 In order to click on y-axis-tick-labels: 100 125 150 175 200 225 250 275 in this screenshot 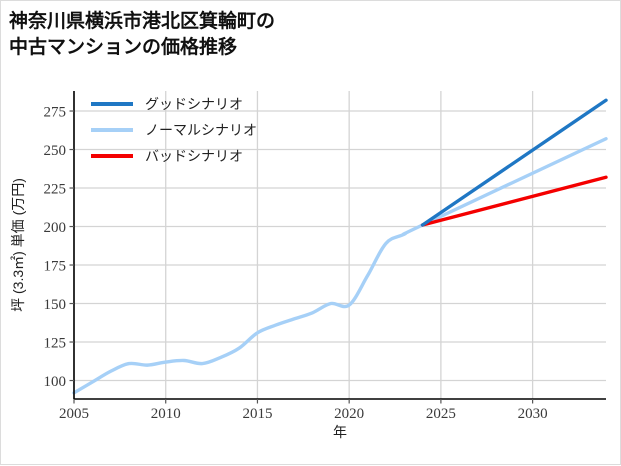, I will do `click(55, 247)`.